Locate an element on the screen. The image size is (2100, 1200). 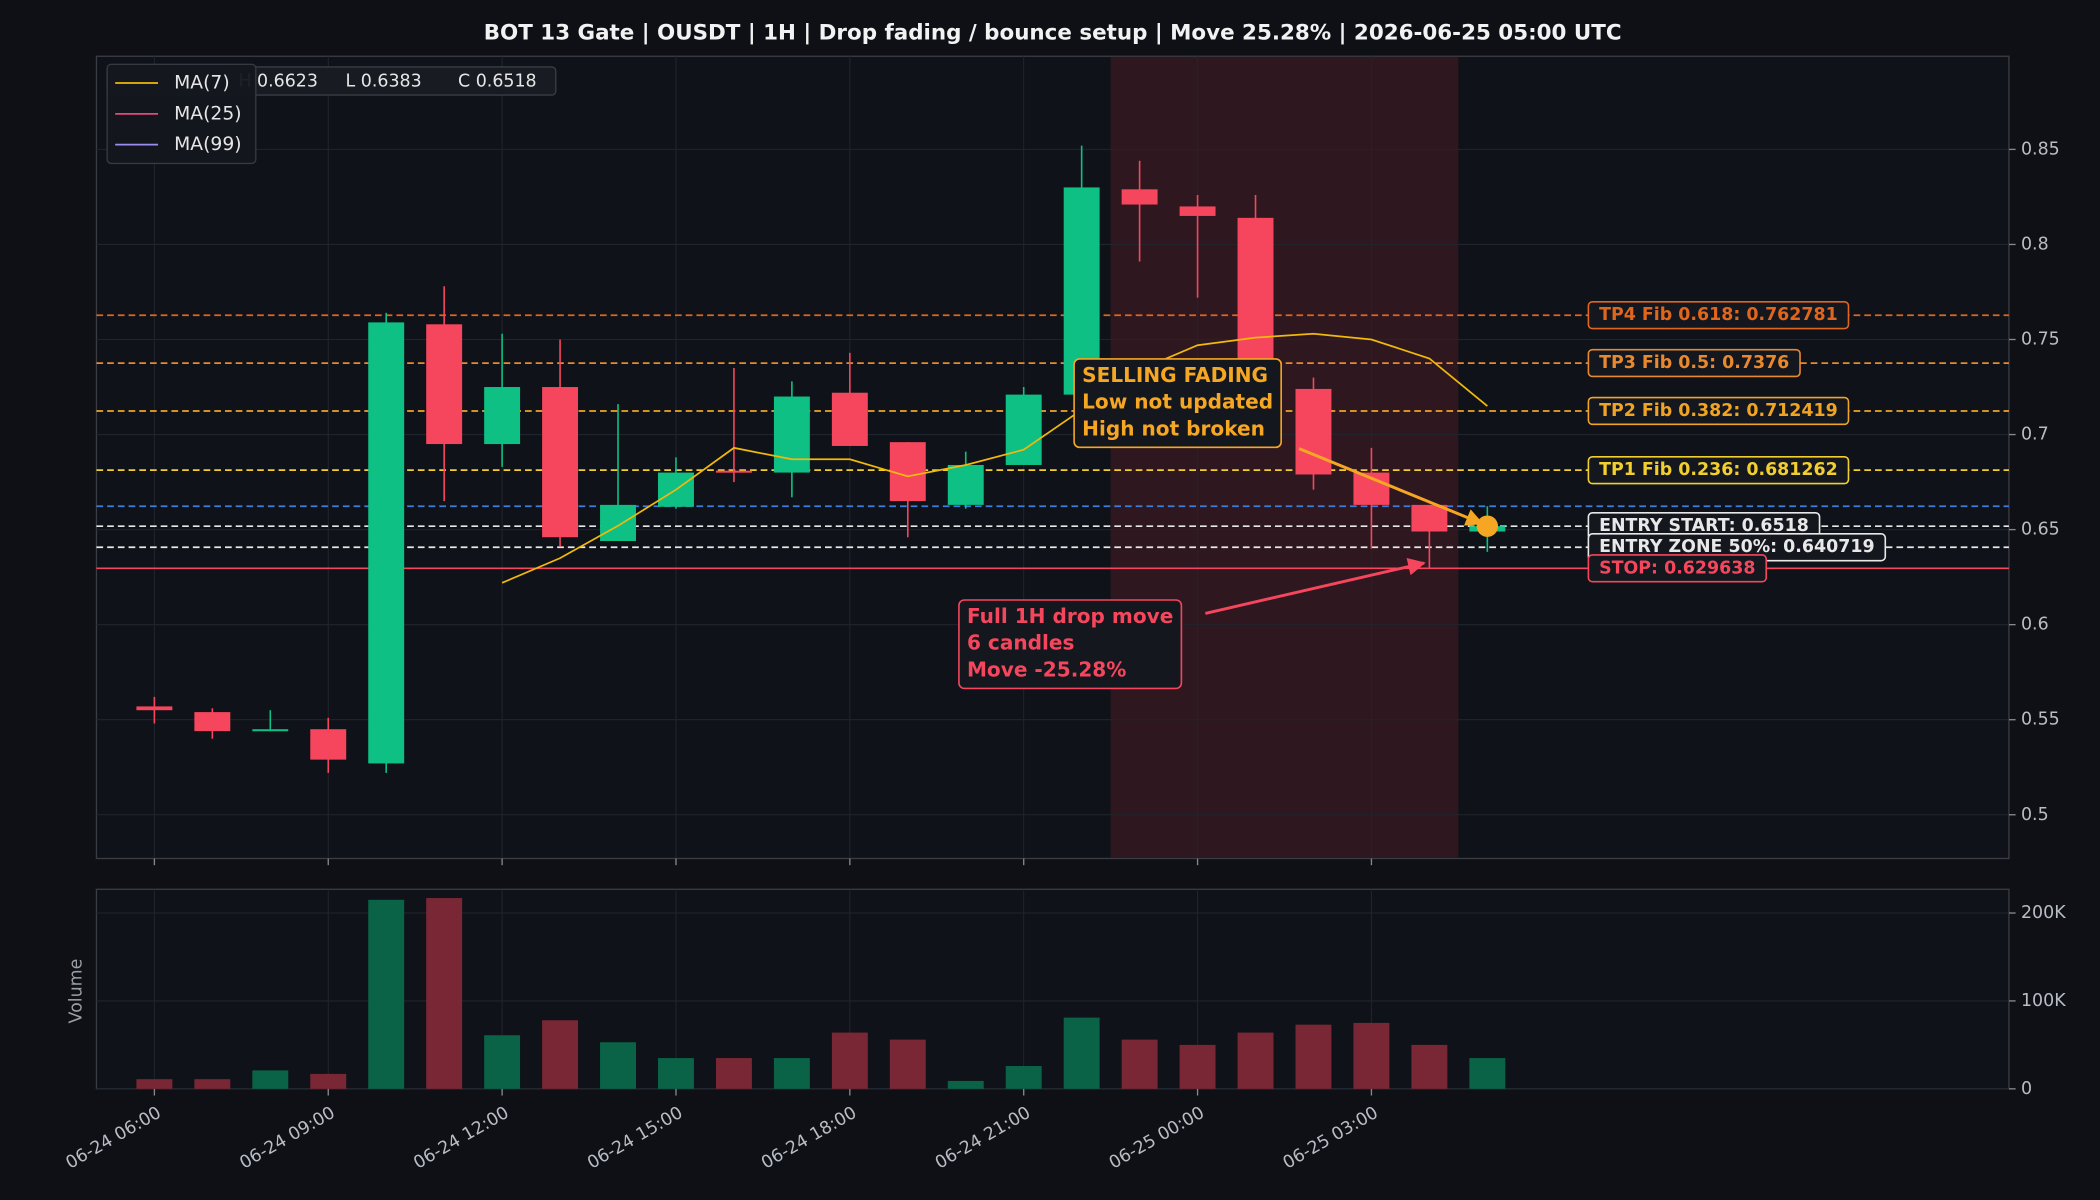
ohlc-text: H 0.6623 is located at coordinates (278, 82).